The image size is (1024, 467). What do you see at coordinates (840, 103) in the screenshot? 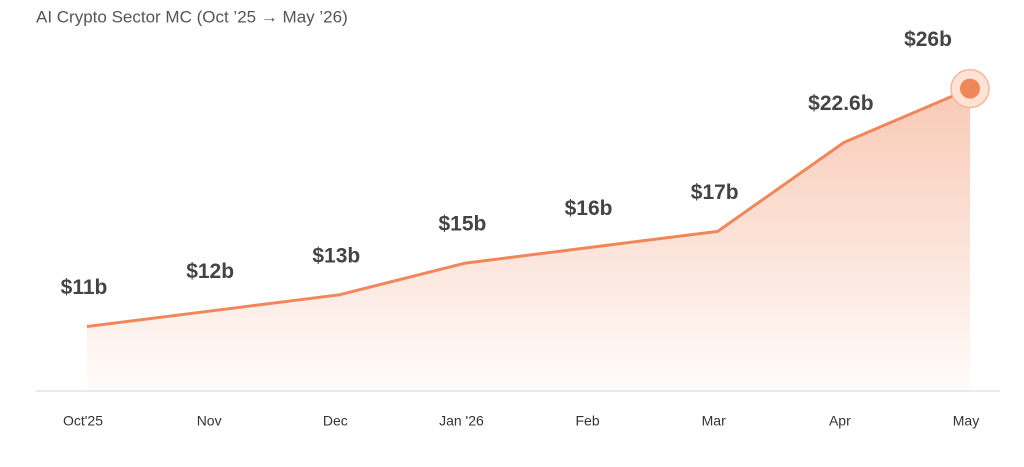
I see `value-label: $22.6b` at bounding box center [840, 103].